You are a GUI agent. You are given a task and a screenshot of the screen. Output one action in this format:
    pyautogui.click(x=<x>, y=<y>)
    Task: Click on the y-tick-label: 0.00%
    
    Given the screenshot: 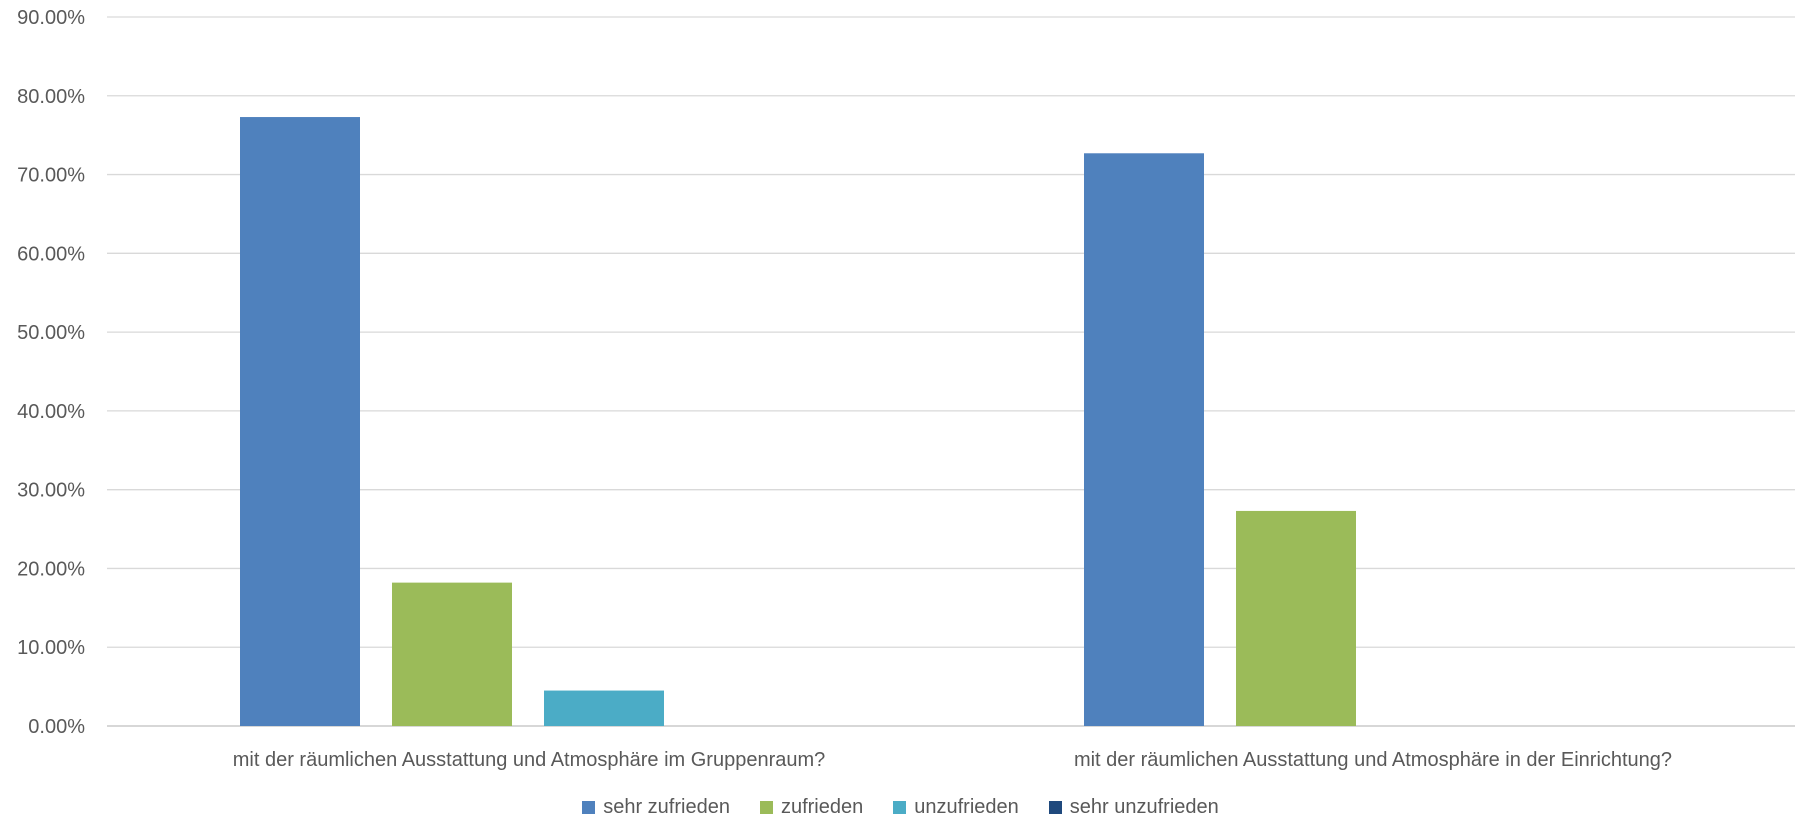 What is the action you would take?
    pyautogui.click(x=56, y=727)
    